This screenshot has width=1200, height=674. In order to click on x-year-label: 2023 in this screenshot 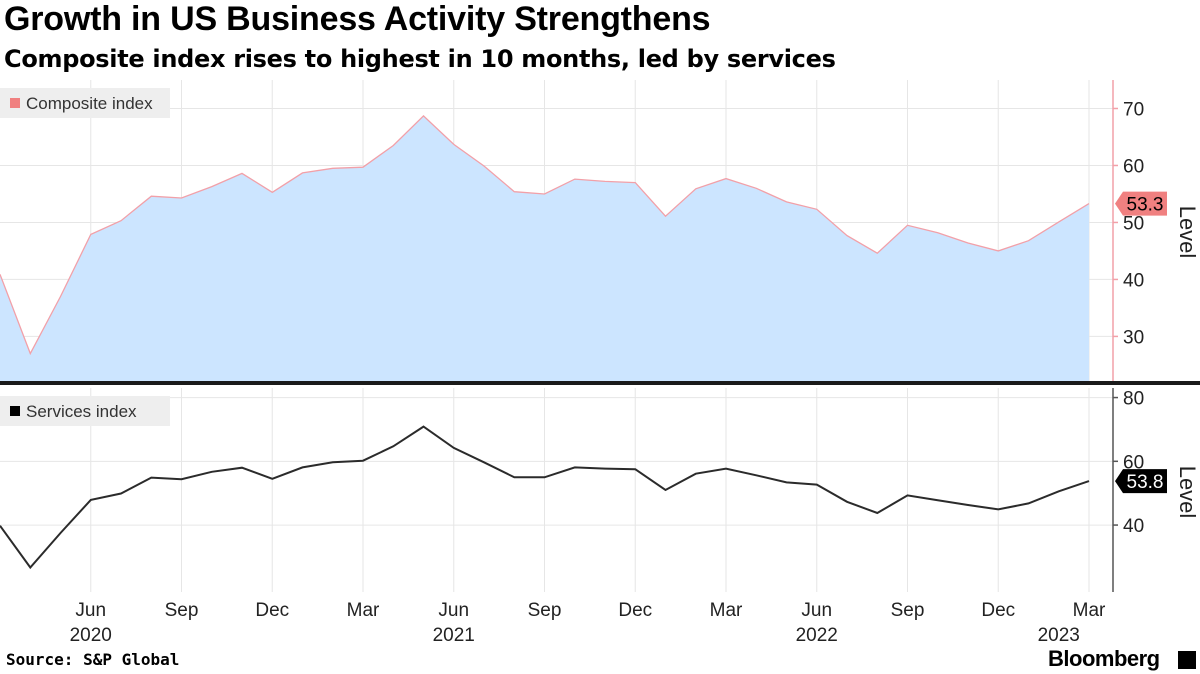, I will do `click(1059, 635)`.